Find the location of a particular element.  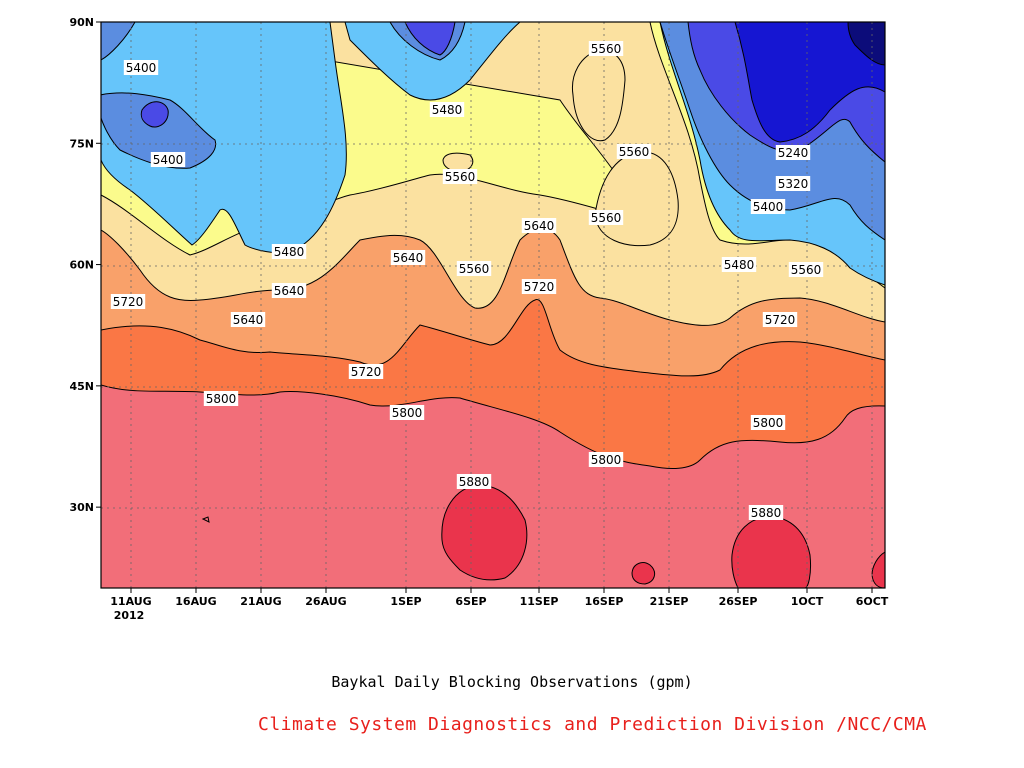

x-tick-label: 6OCT is located at coordinates (872, 601).